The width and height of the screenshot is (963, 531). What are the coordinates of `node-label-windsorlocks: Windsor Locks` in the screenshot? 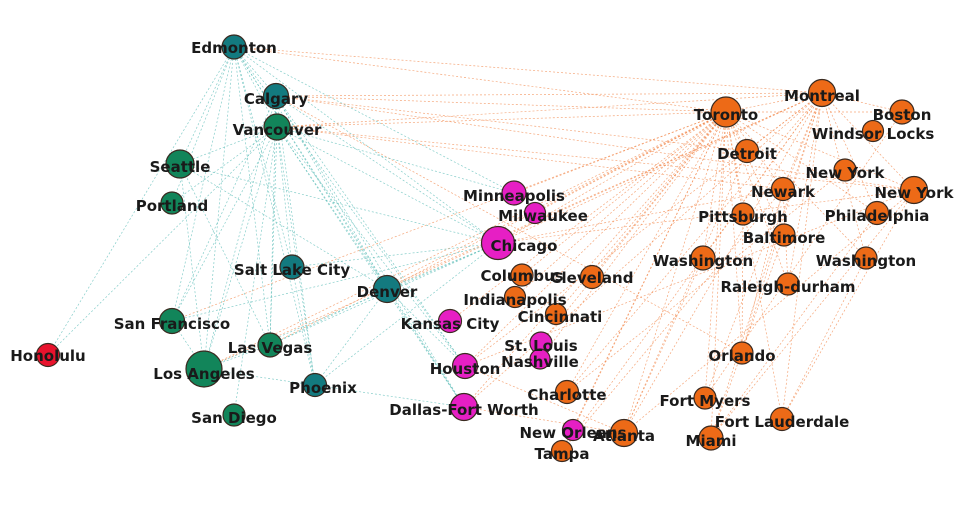 It's located at (873, 134).